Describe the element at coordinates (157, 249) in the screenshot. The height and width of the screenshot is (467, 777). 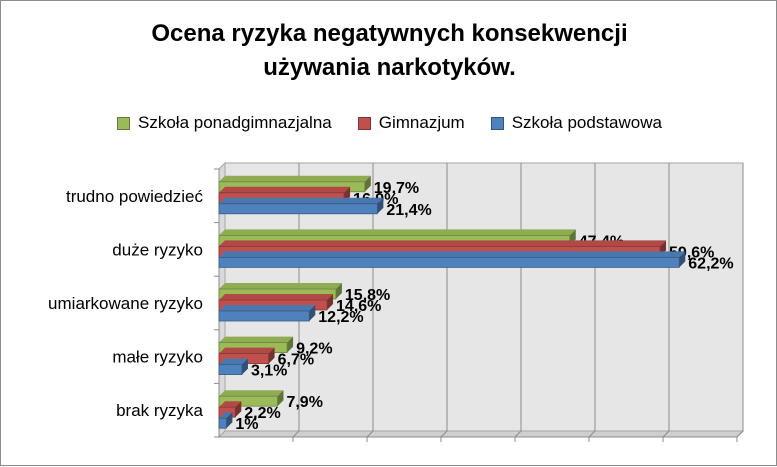
I see `category-label-duze-ryzyko: duże ryzyko` at that location.